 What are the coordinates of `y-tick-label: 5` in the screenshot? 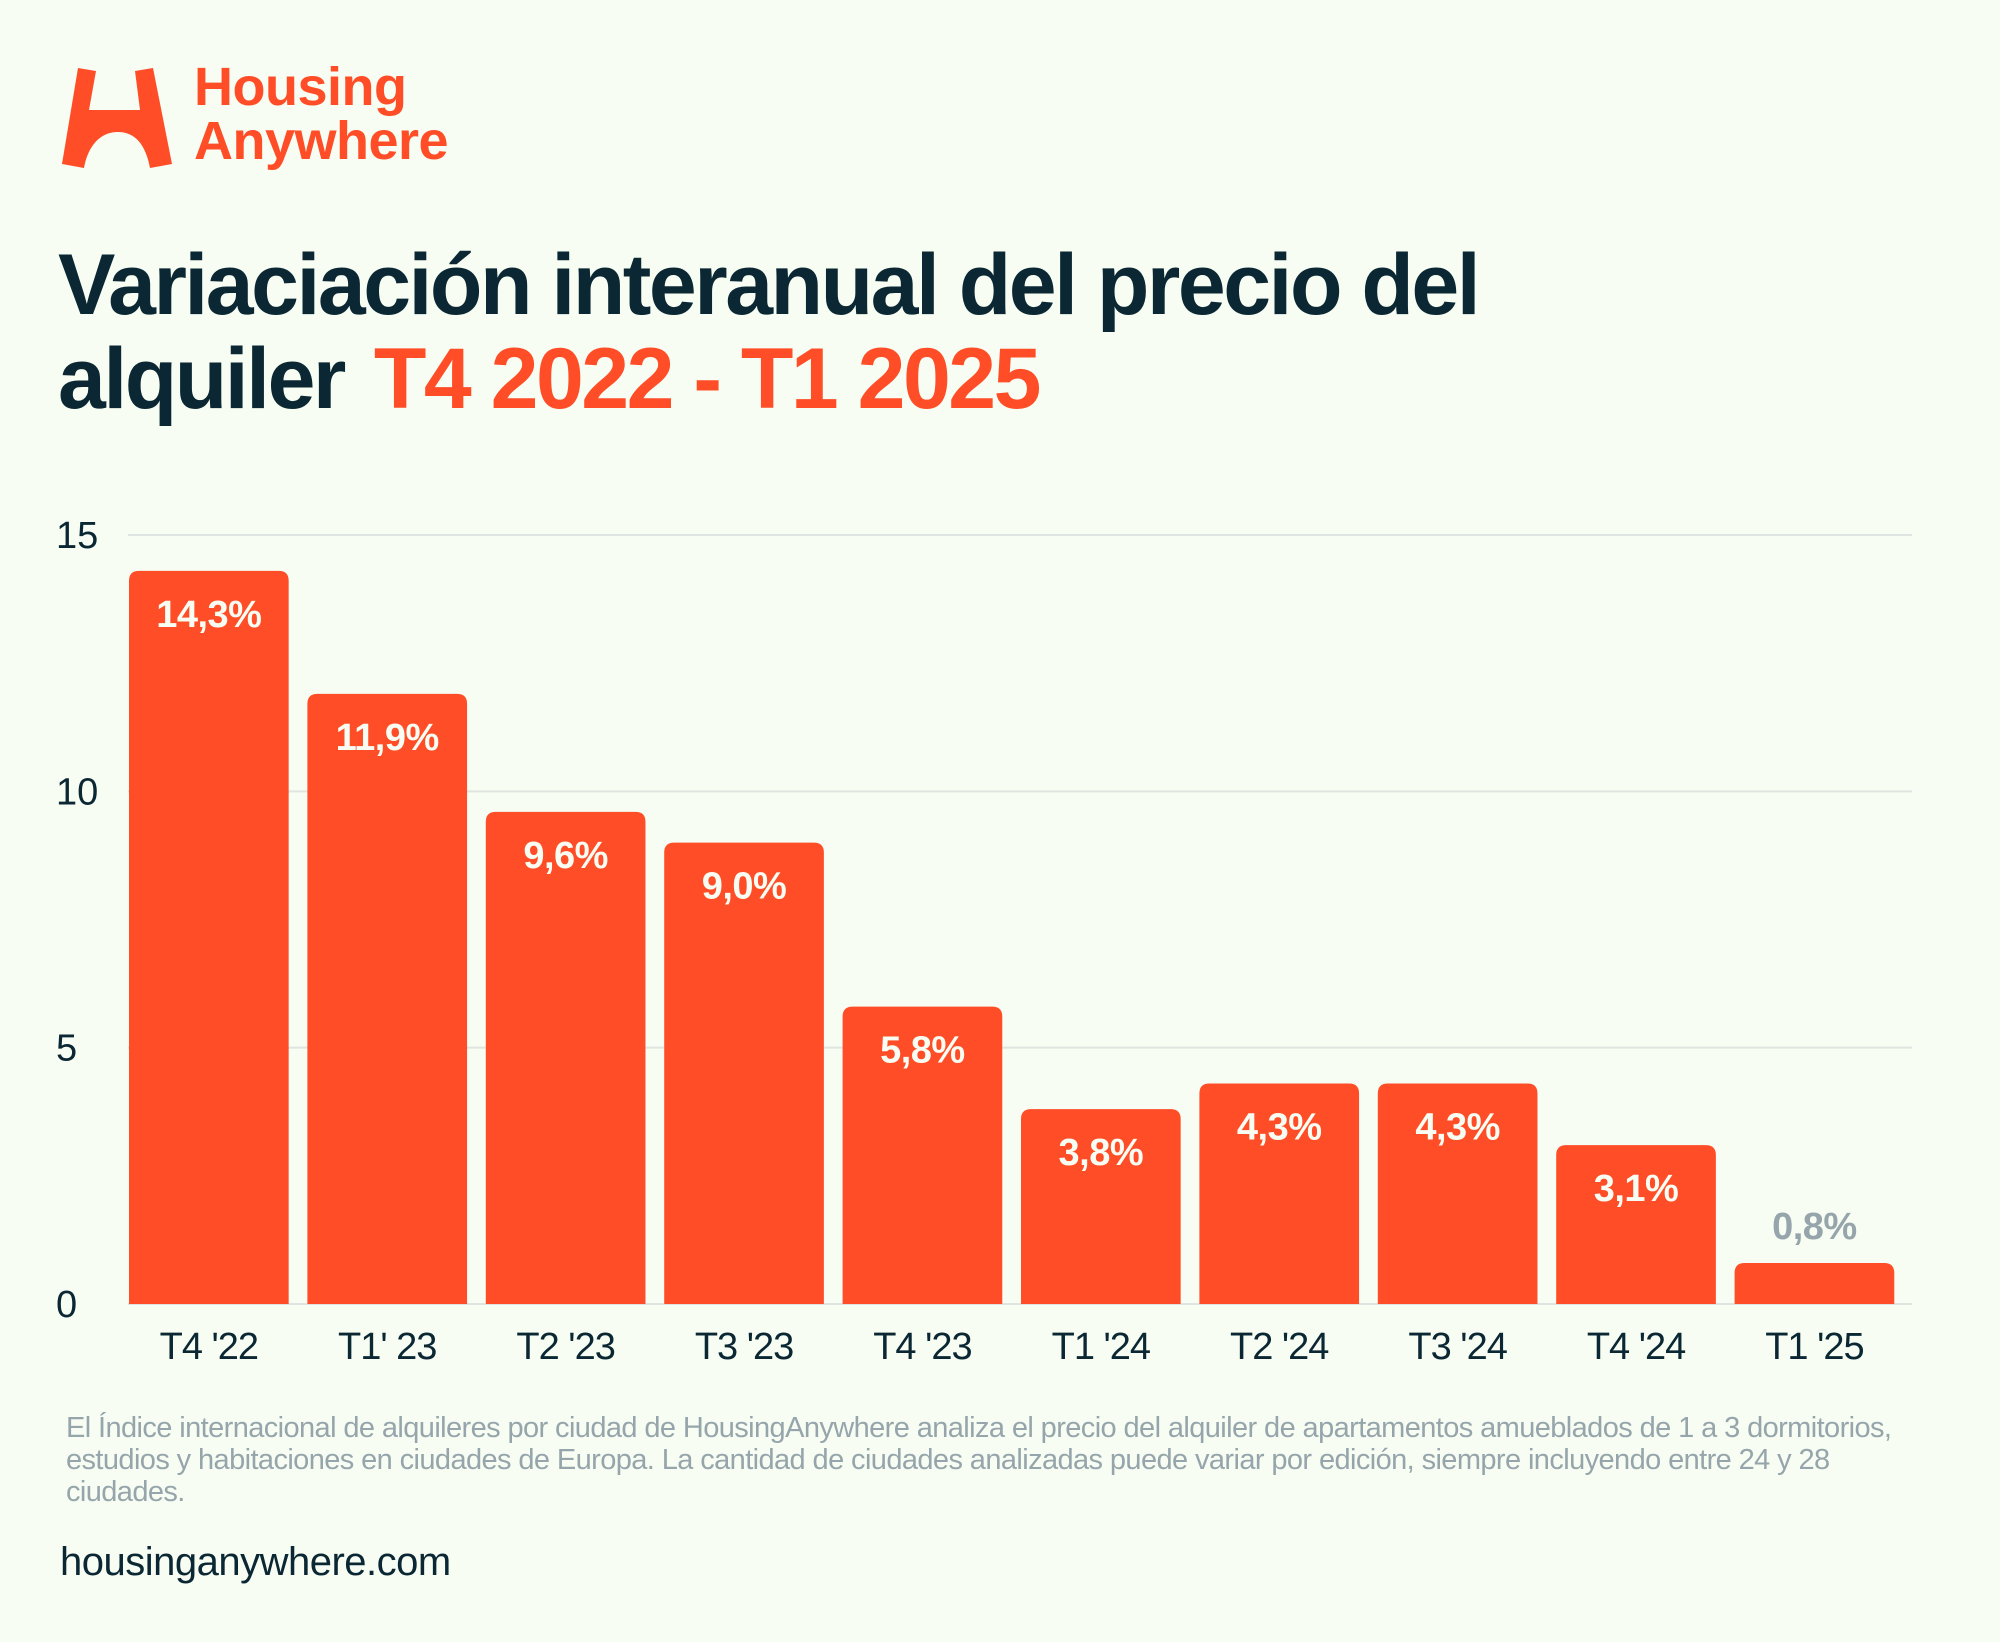 It's located at (66, 1049).